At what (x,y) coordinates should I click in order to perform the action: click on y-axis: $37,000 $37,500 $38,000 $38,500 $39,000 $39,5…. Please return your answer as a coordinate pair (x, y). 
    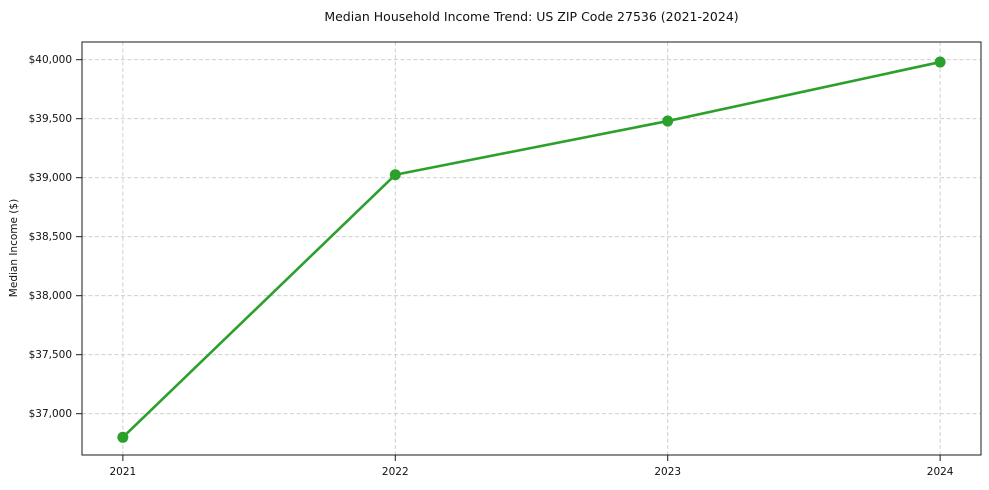
    Looking at the image, I should click on (55, 237).